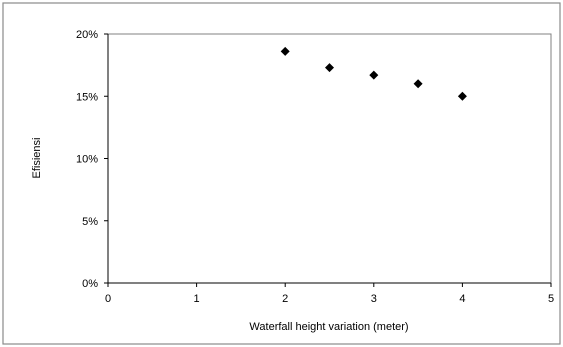  Describe the element at coordinates (551, 299) in the screenshot. I see `x-tick-label: 5` at that location.